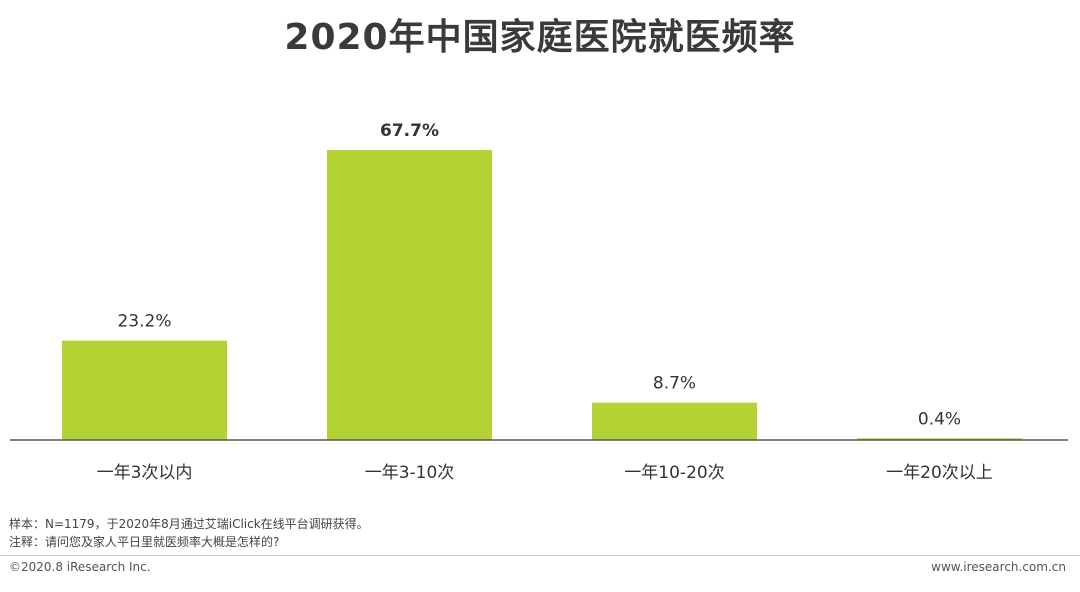 The height and width of the screenshot is (592, 1080). What do you see at coordinates (939, 473) in the screenshot?
I see `category-label-3: 一年20次以上` at bounding box center [939, 473].